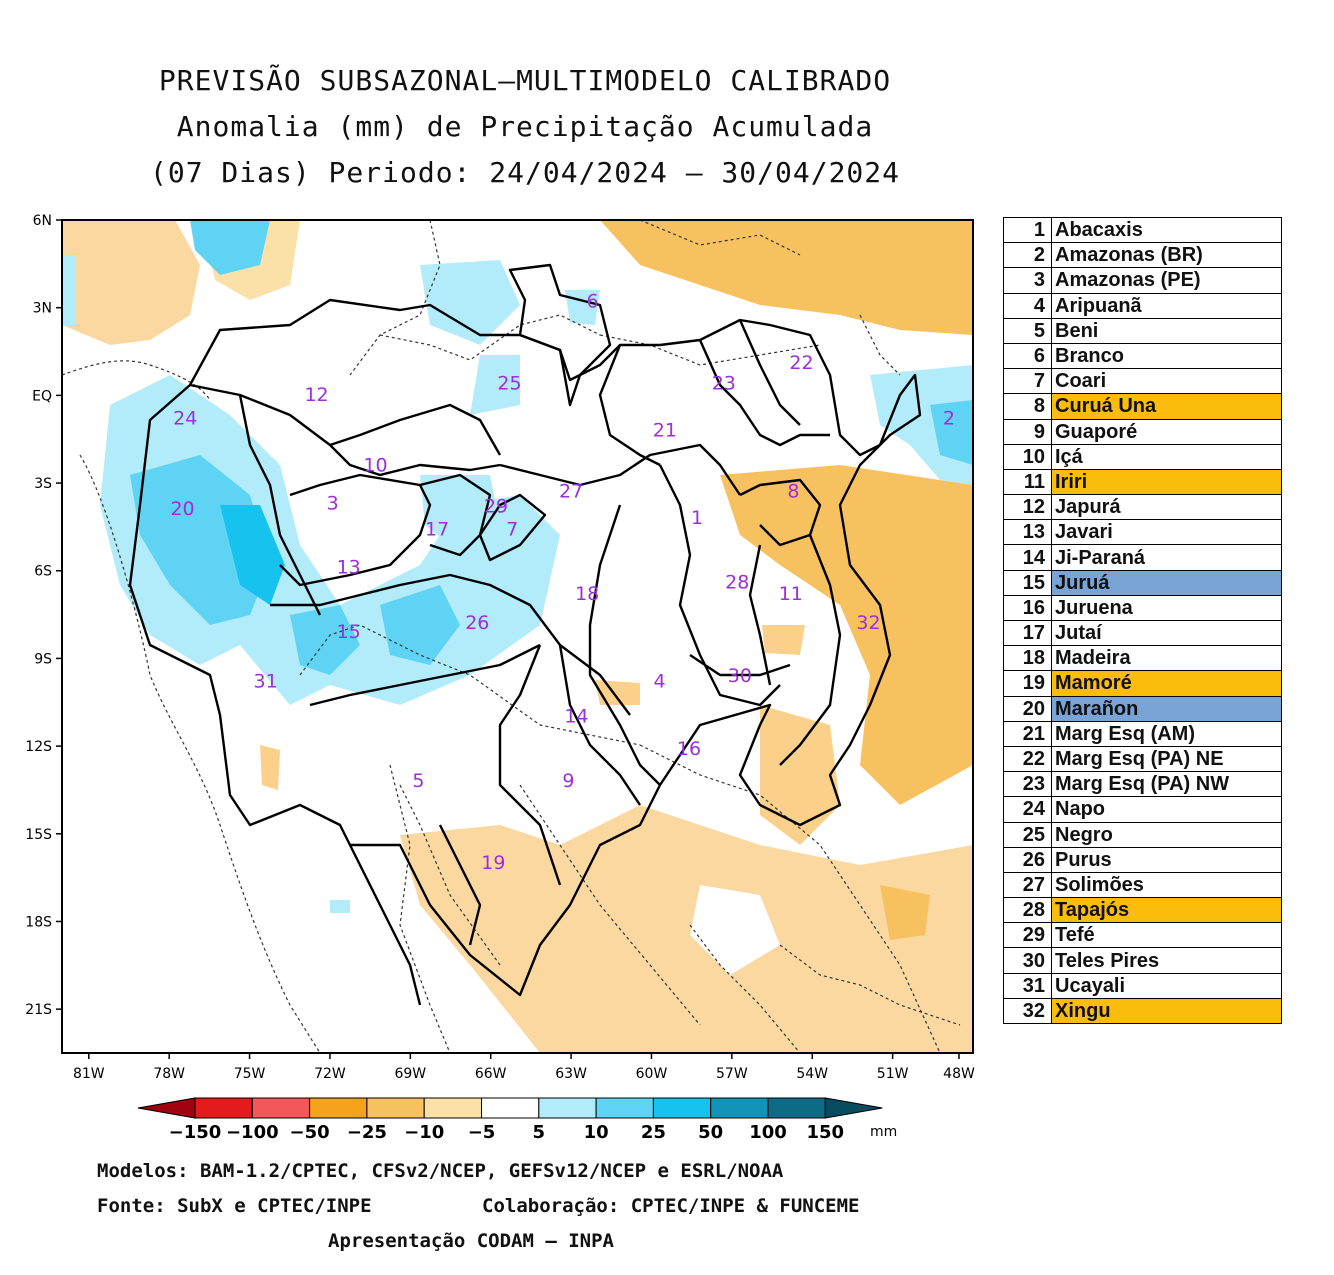 Image resolution: width=1334 pixels, height=1275 pixels. I want to click on basin-number: 26, so click(1027, 859).